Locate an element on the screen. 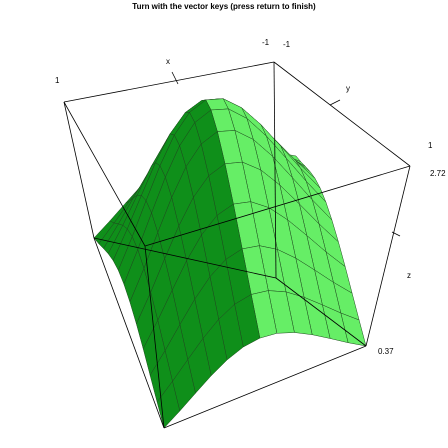 This screenshot has height=448, width=448. x-tick-label: -1 is located at coordinates (266, 42).